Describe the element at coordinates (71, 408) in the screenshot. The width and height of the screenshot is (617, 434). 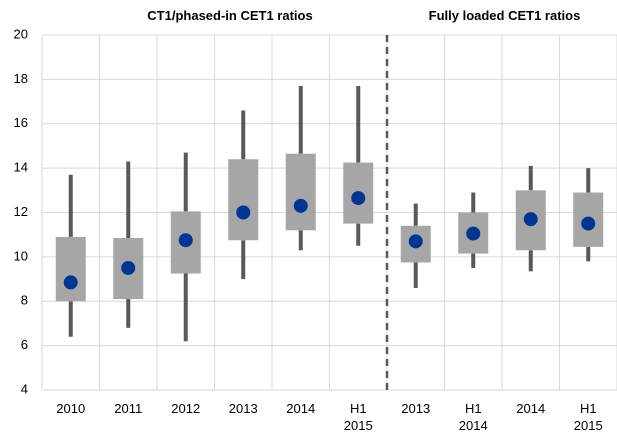
I see `x-tick-label: 2010` at that location.